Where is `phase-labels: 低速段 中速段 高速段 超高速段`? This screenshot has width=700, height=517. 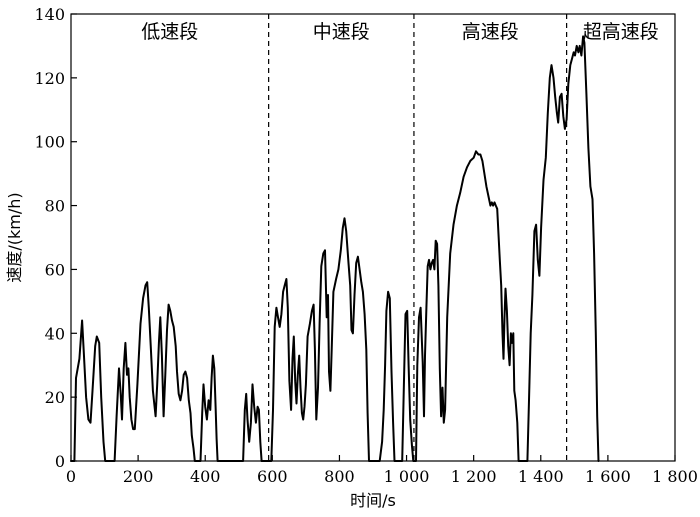 phase-labels: 低速段 中速段 高速段 超高速段 is located at coordinates (400, 32).